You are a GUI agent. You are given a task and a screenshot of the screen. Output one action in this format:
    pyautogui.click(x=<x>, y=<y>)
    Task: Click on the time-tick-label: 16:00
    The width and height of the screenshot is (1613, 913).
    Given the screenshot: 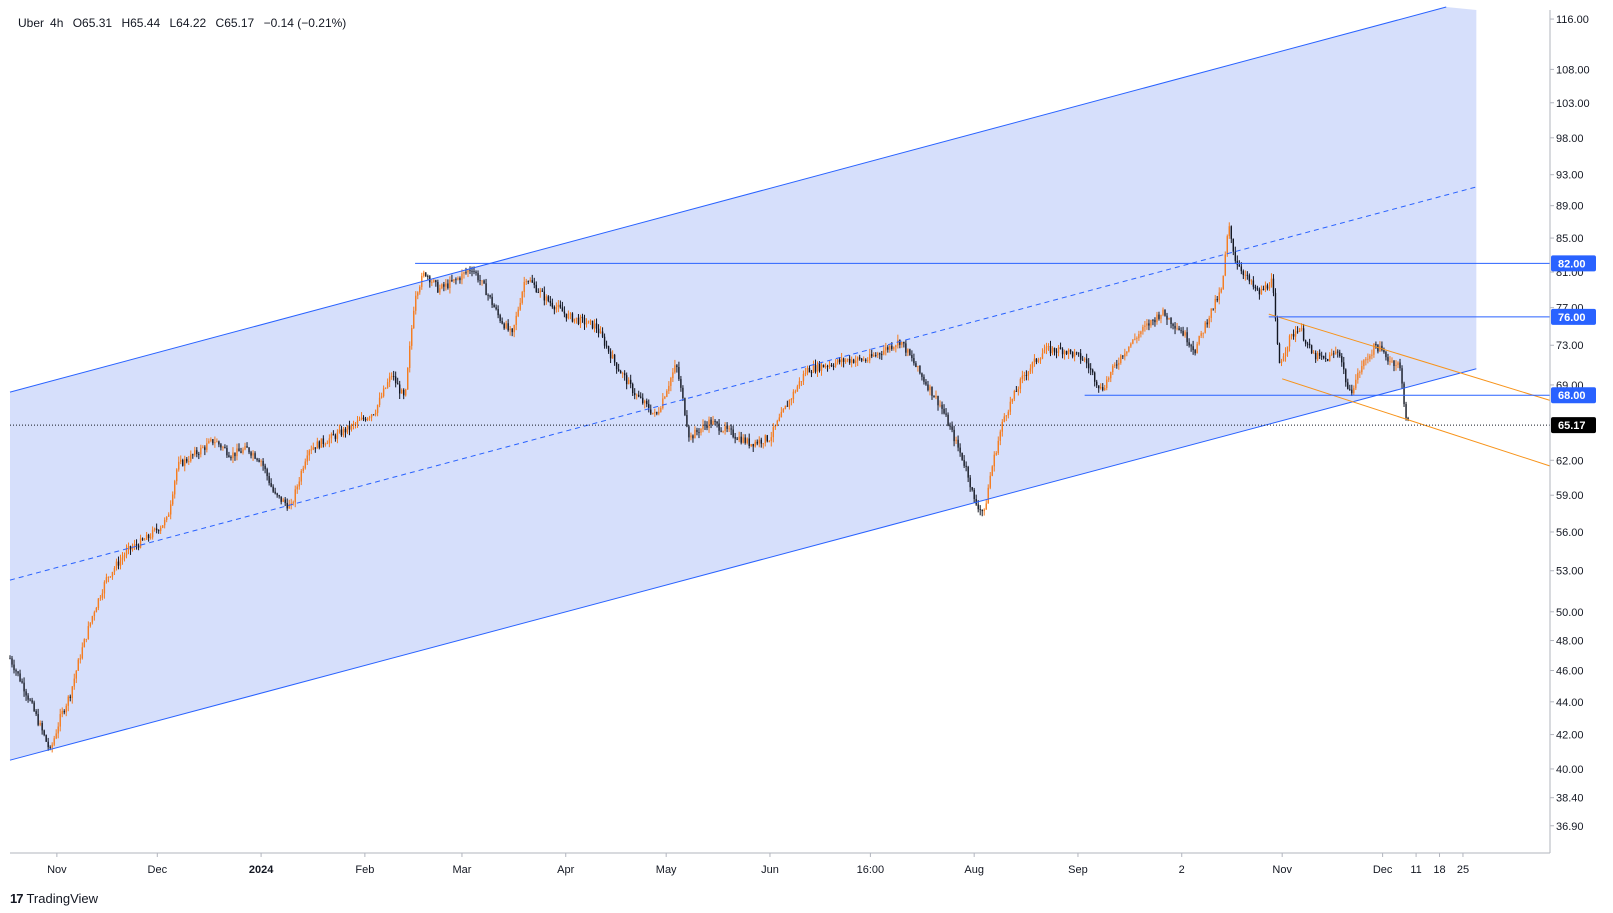 What is the action you would take?
    pyautogui.click(x=871, y=870)
    